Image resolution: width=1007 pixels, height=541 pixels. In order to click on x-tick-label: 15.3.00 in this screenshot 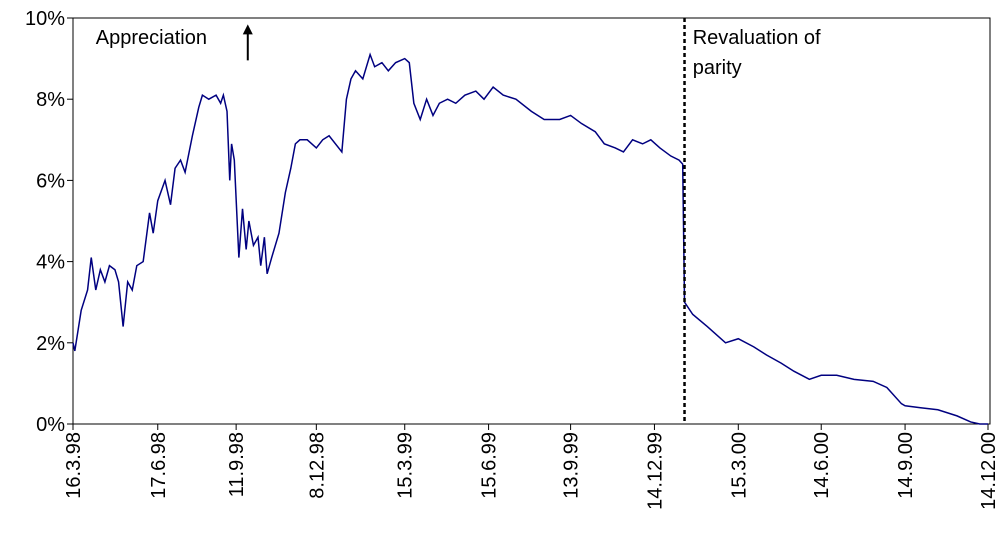, I will do `click(739, 465)`.